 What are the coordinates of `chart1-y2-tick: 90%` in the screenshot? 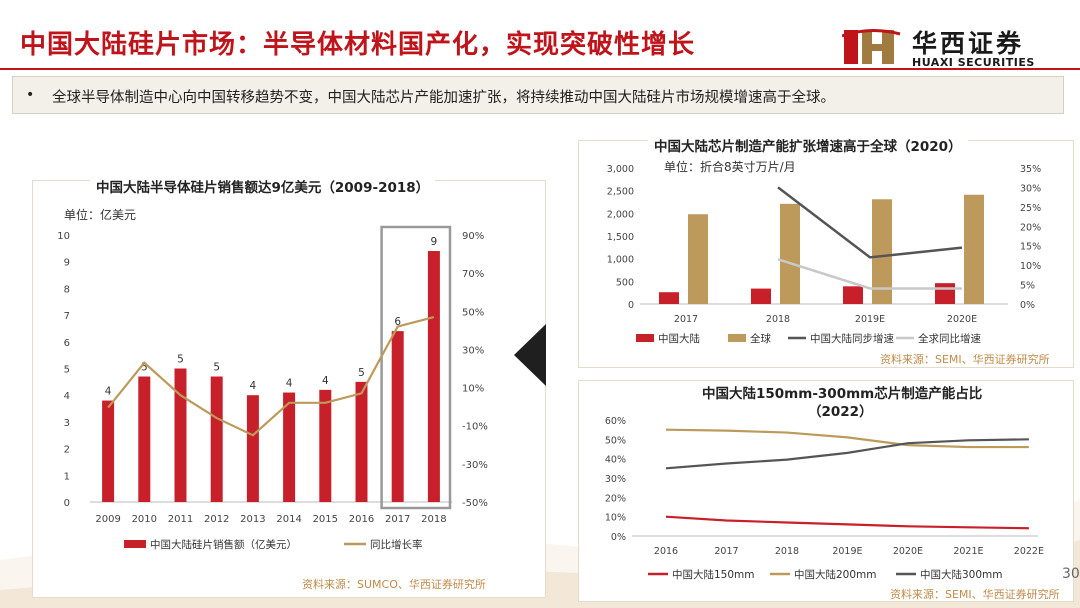 It's located at (473, 236).